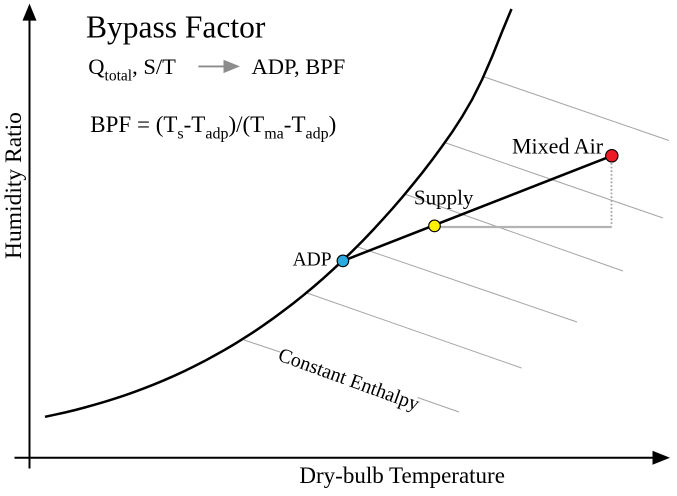 The height and width of the screenshot is (496, 677). Describe the element at coordinates (558, 146) in the screenshot. I see `svg-text: Mixed Air` at that location.